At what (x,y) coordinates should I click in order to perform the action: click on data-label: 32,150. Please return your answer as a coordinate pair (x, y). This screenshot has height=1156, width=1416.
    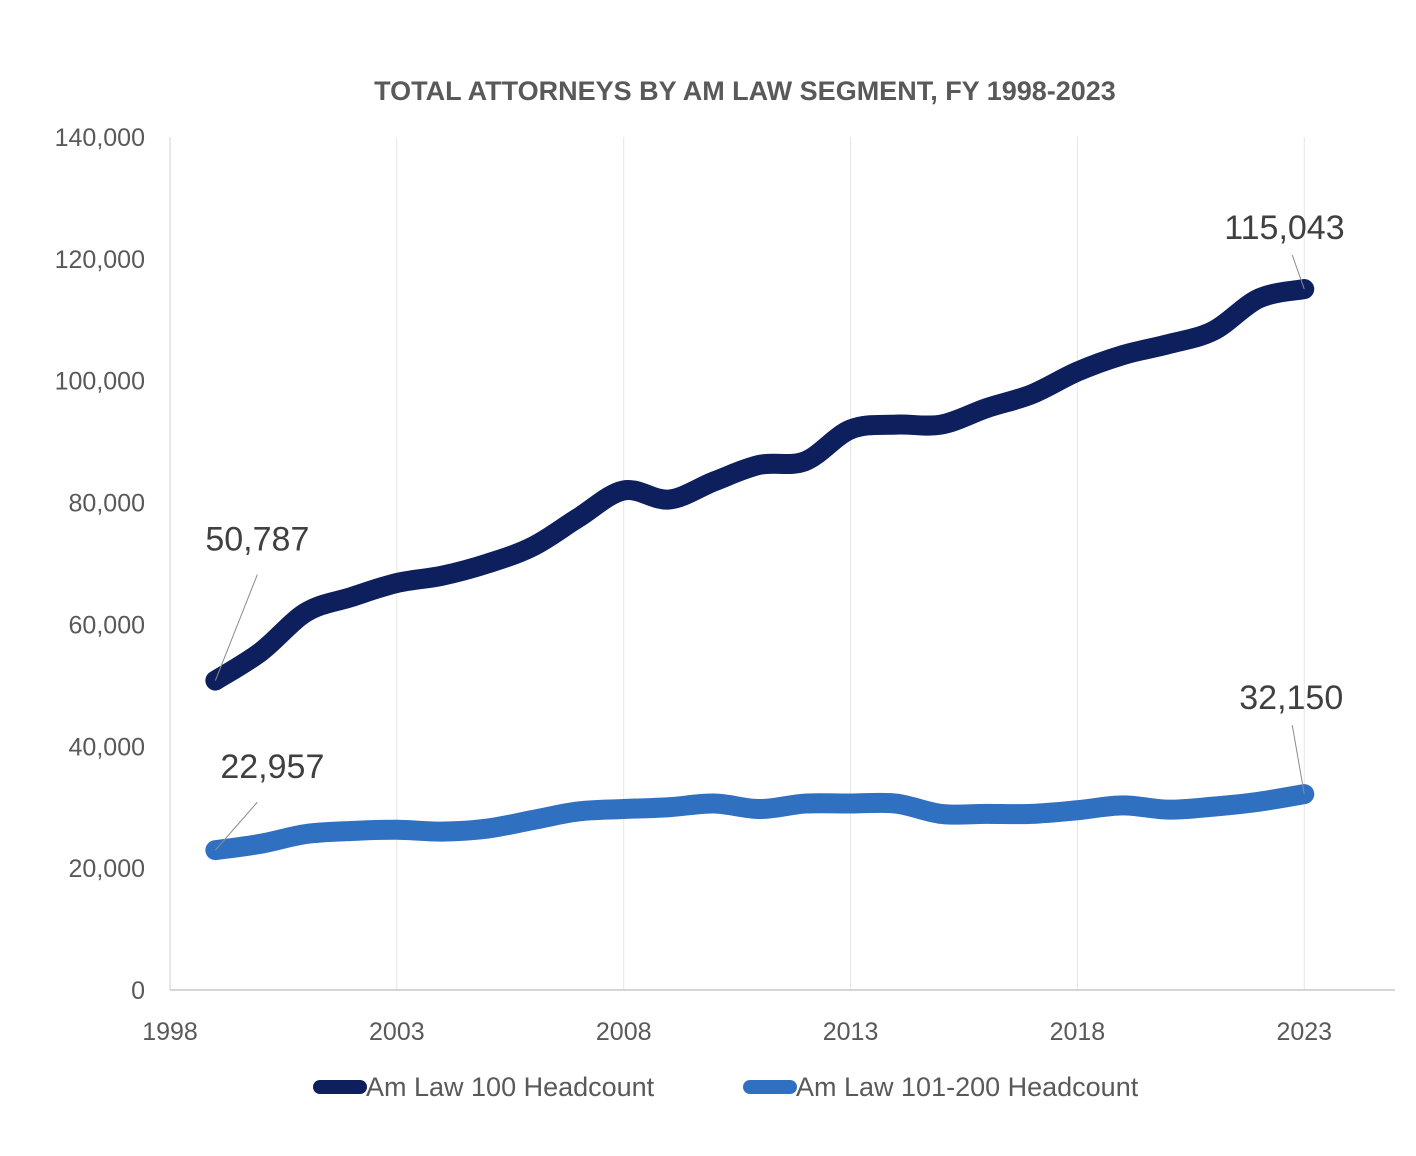
    Looking at the image, I should click on (1291, 698).